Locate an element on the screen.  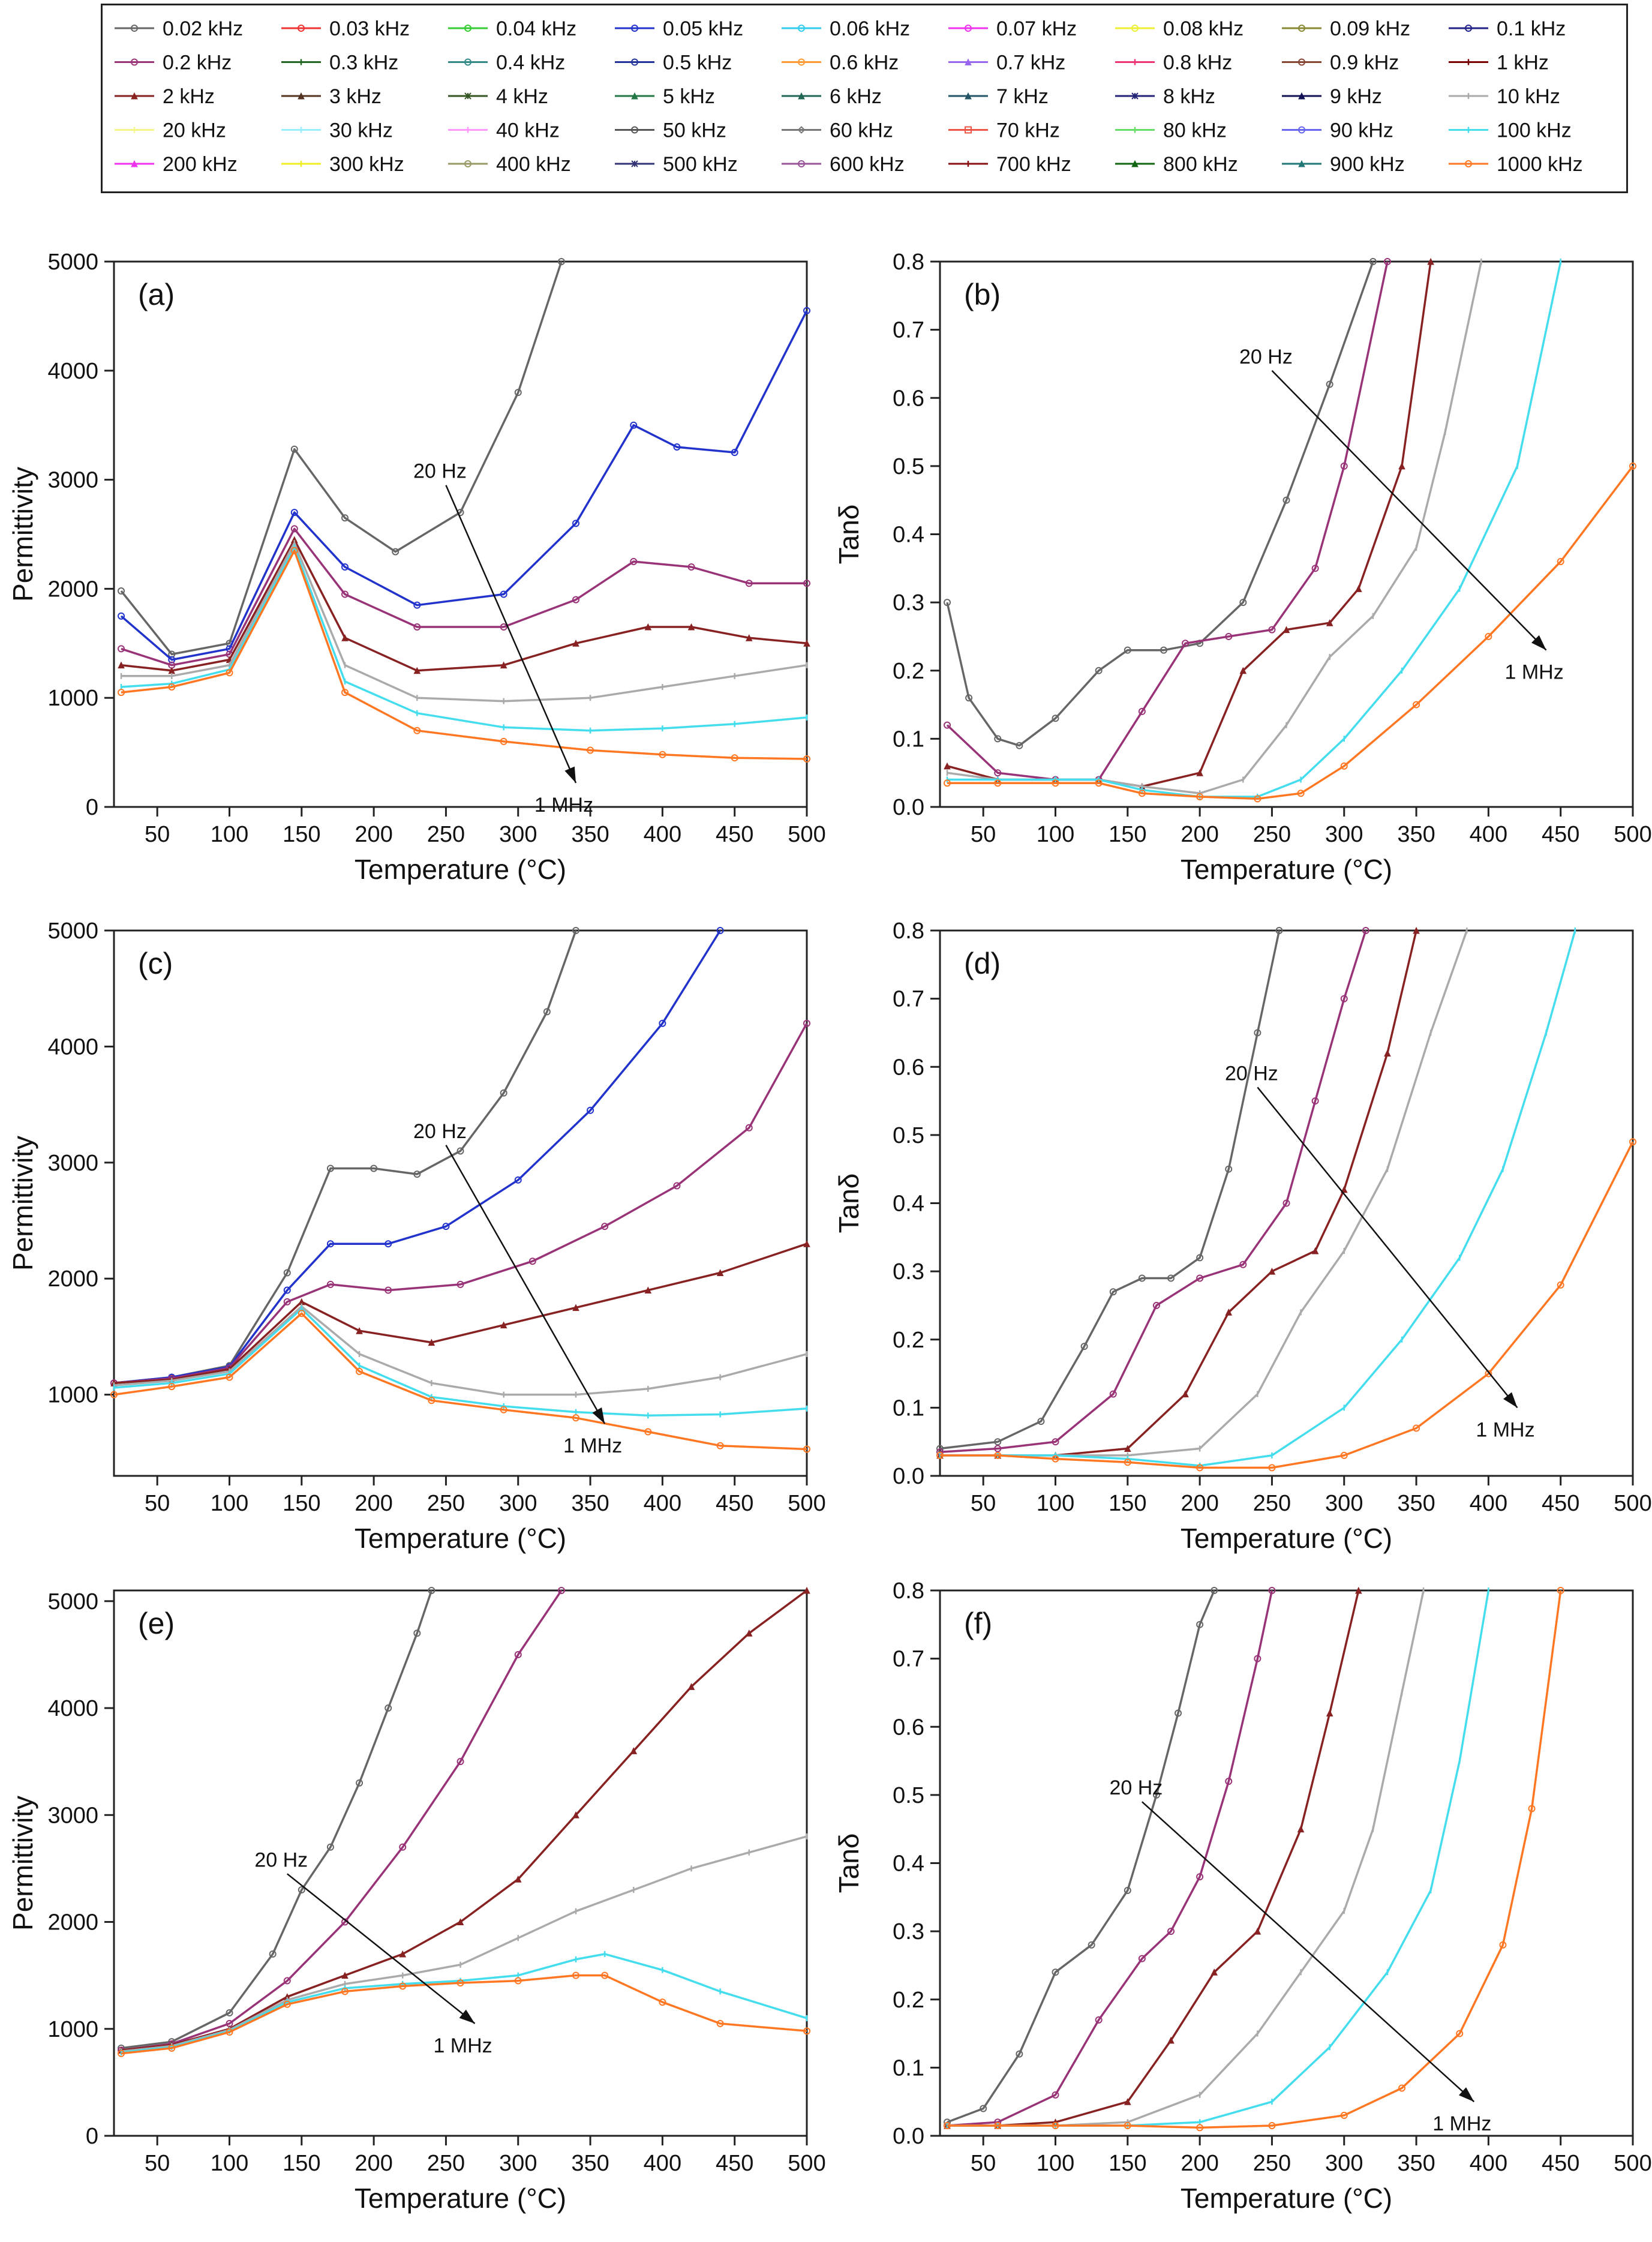
legend-0-8-khz-marker is located at coordinates (1135, 62).